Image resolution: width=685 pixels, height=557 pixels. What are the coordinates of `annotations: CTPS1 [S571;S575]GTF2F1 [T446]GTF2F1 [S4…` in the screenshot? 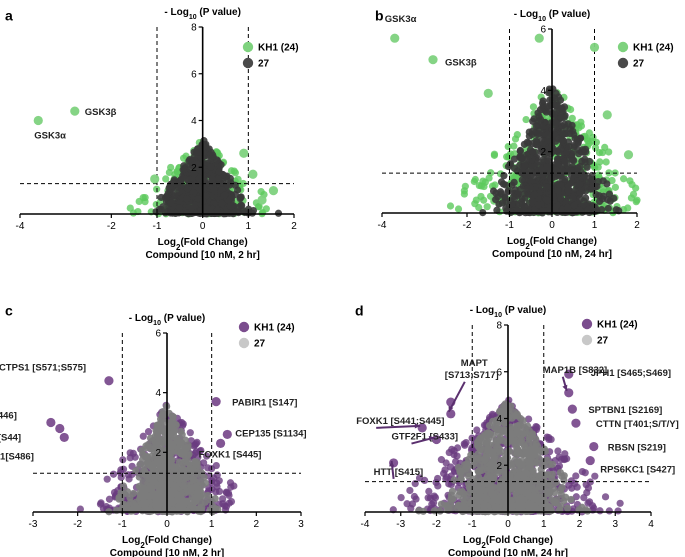 It's located at (153, 413).